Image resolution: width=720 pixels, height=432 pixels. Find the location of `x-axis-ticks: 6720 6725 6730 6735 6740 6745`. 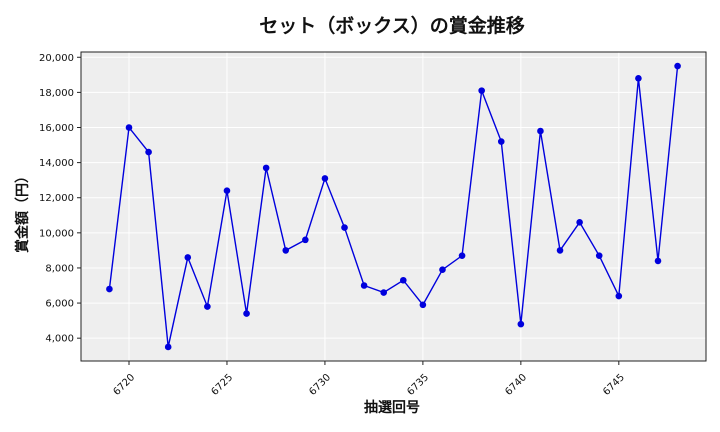

x-axis-ticks: 6720 6725 6730 6735 6740 6745 is located at coordinates (369, 379).